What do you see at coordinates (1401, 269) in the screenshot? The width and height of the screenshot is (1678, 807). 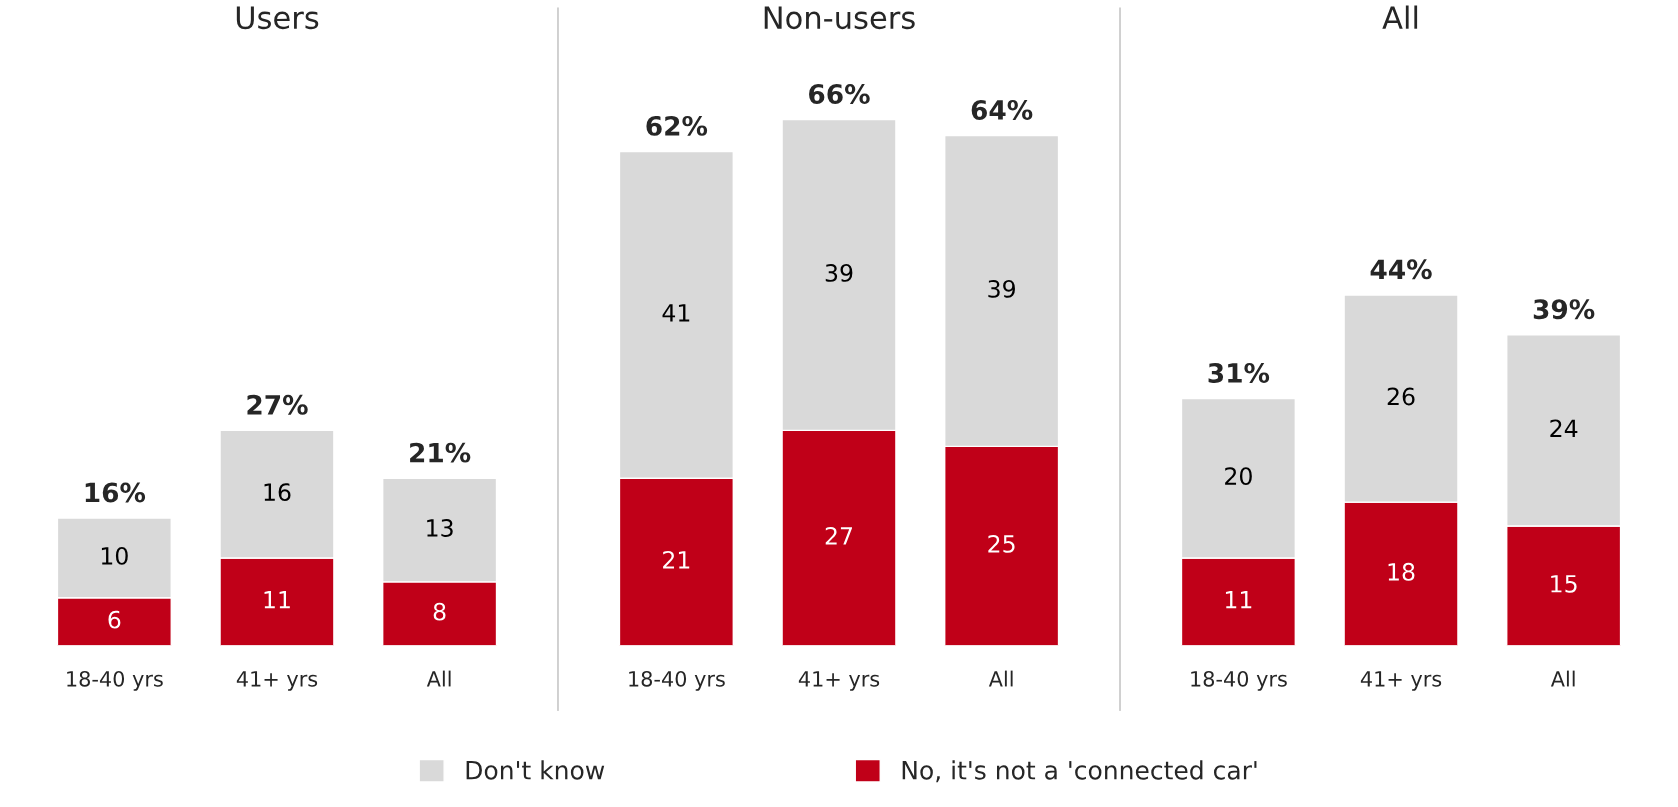 I see `total-label: 44%` at bounding box center [1401, 269].